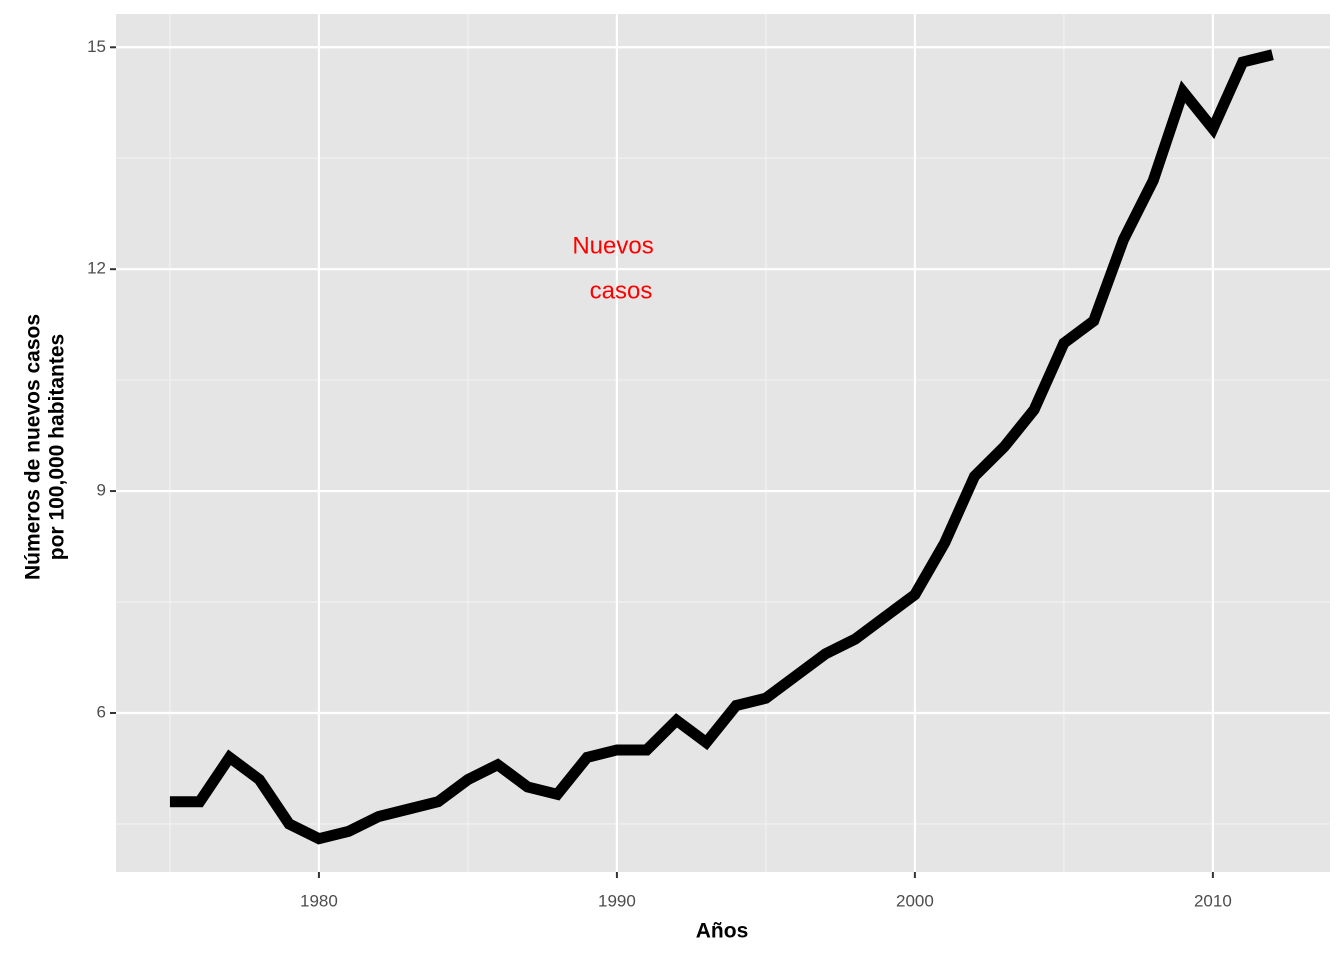  What do you see at coordinates (96, 268) in the screenshot?
I see `y-tick-label: 12` at bounding box center [96, 268].